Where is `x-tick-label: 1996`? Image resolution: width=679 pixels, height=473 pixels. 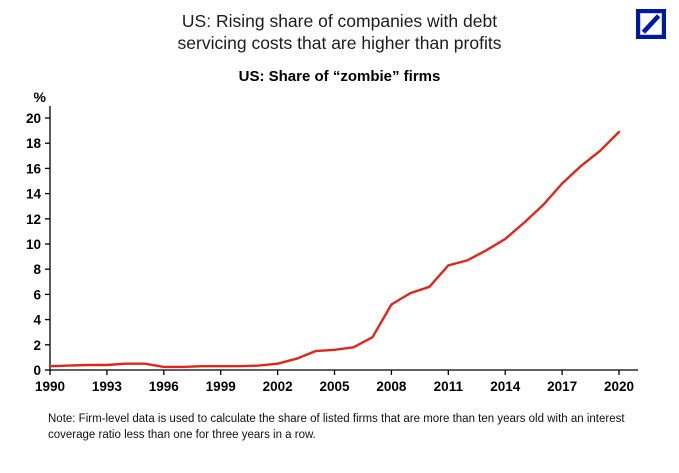 x-tick-label: 1996 is located at coordinates (164, 386).